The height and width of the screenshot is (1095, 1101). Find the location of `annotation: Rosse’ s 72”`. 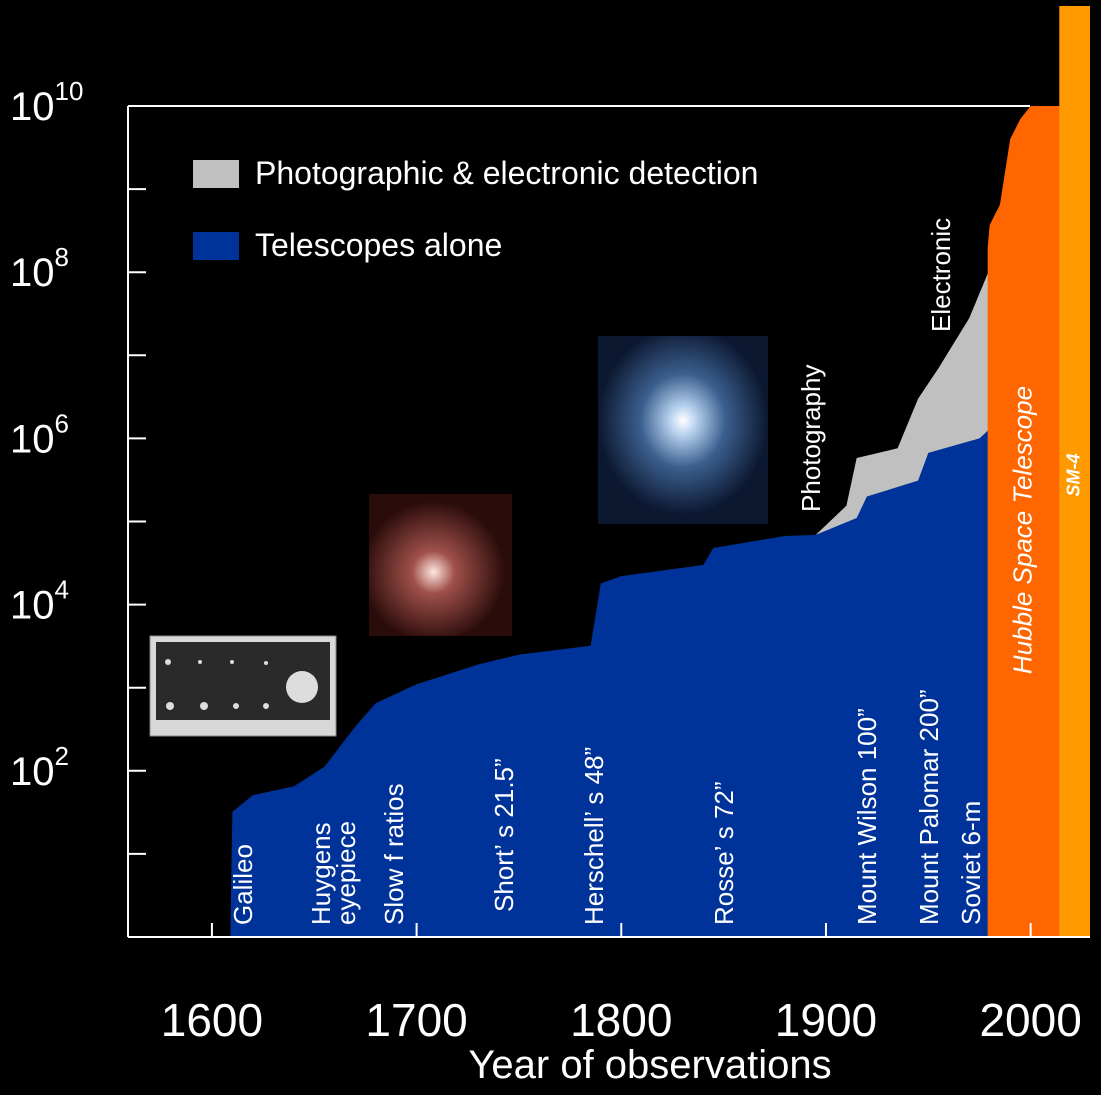

annotation: Rosse’ s 72” is located at coordinates (724, 853).